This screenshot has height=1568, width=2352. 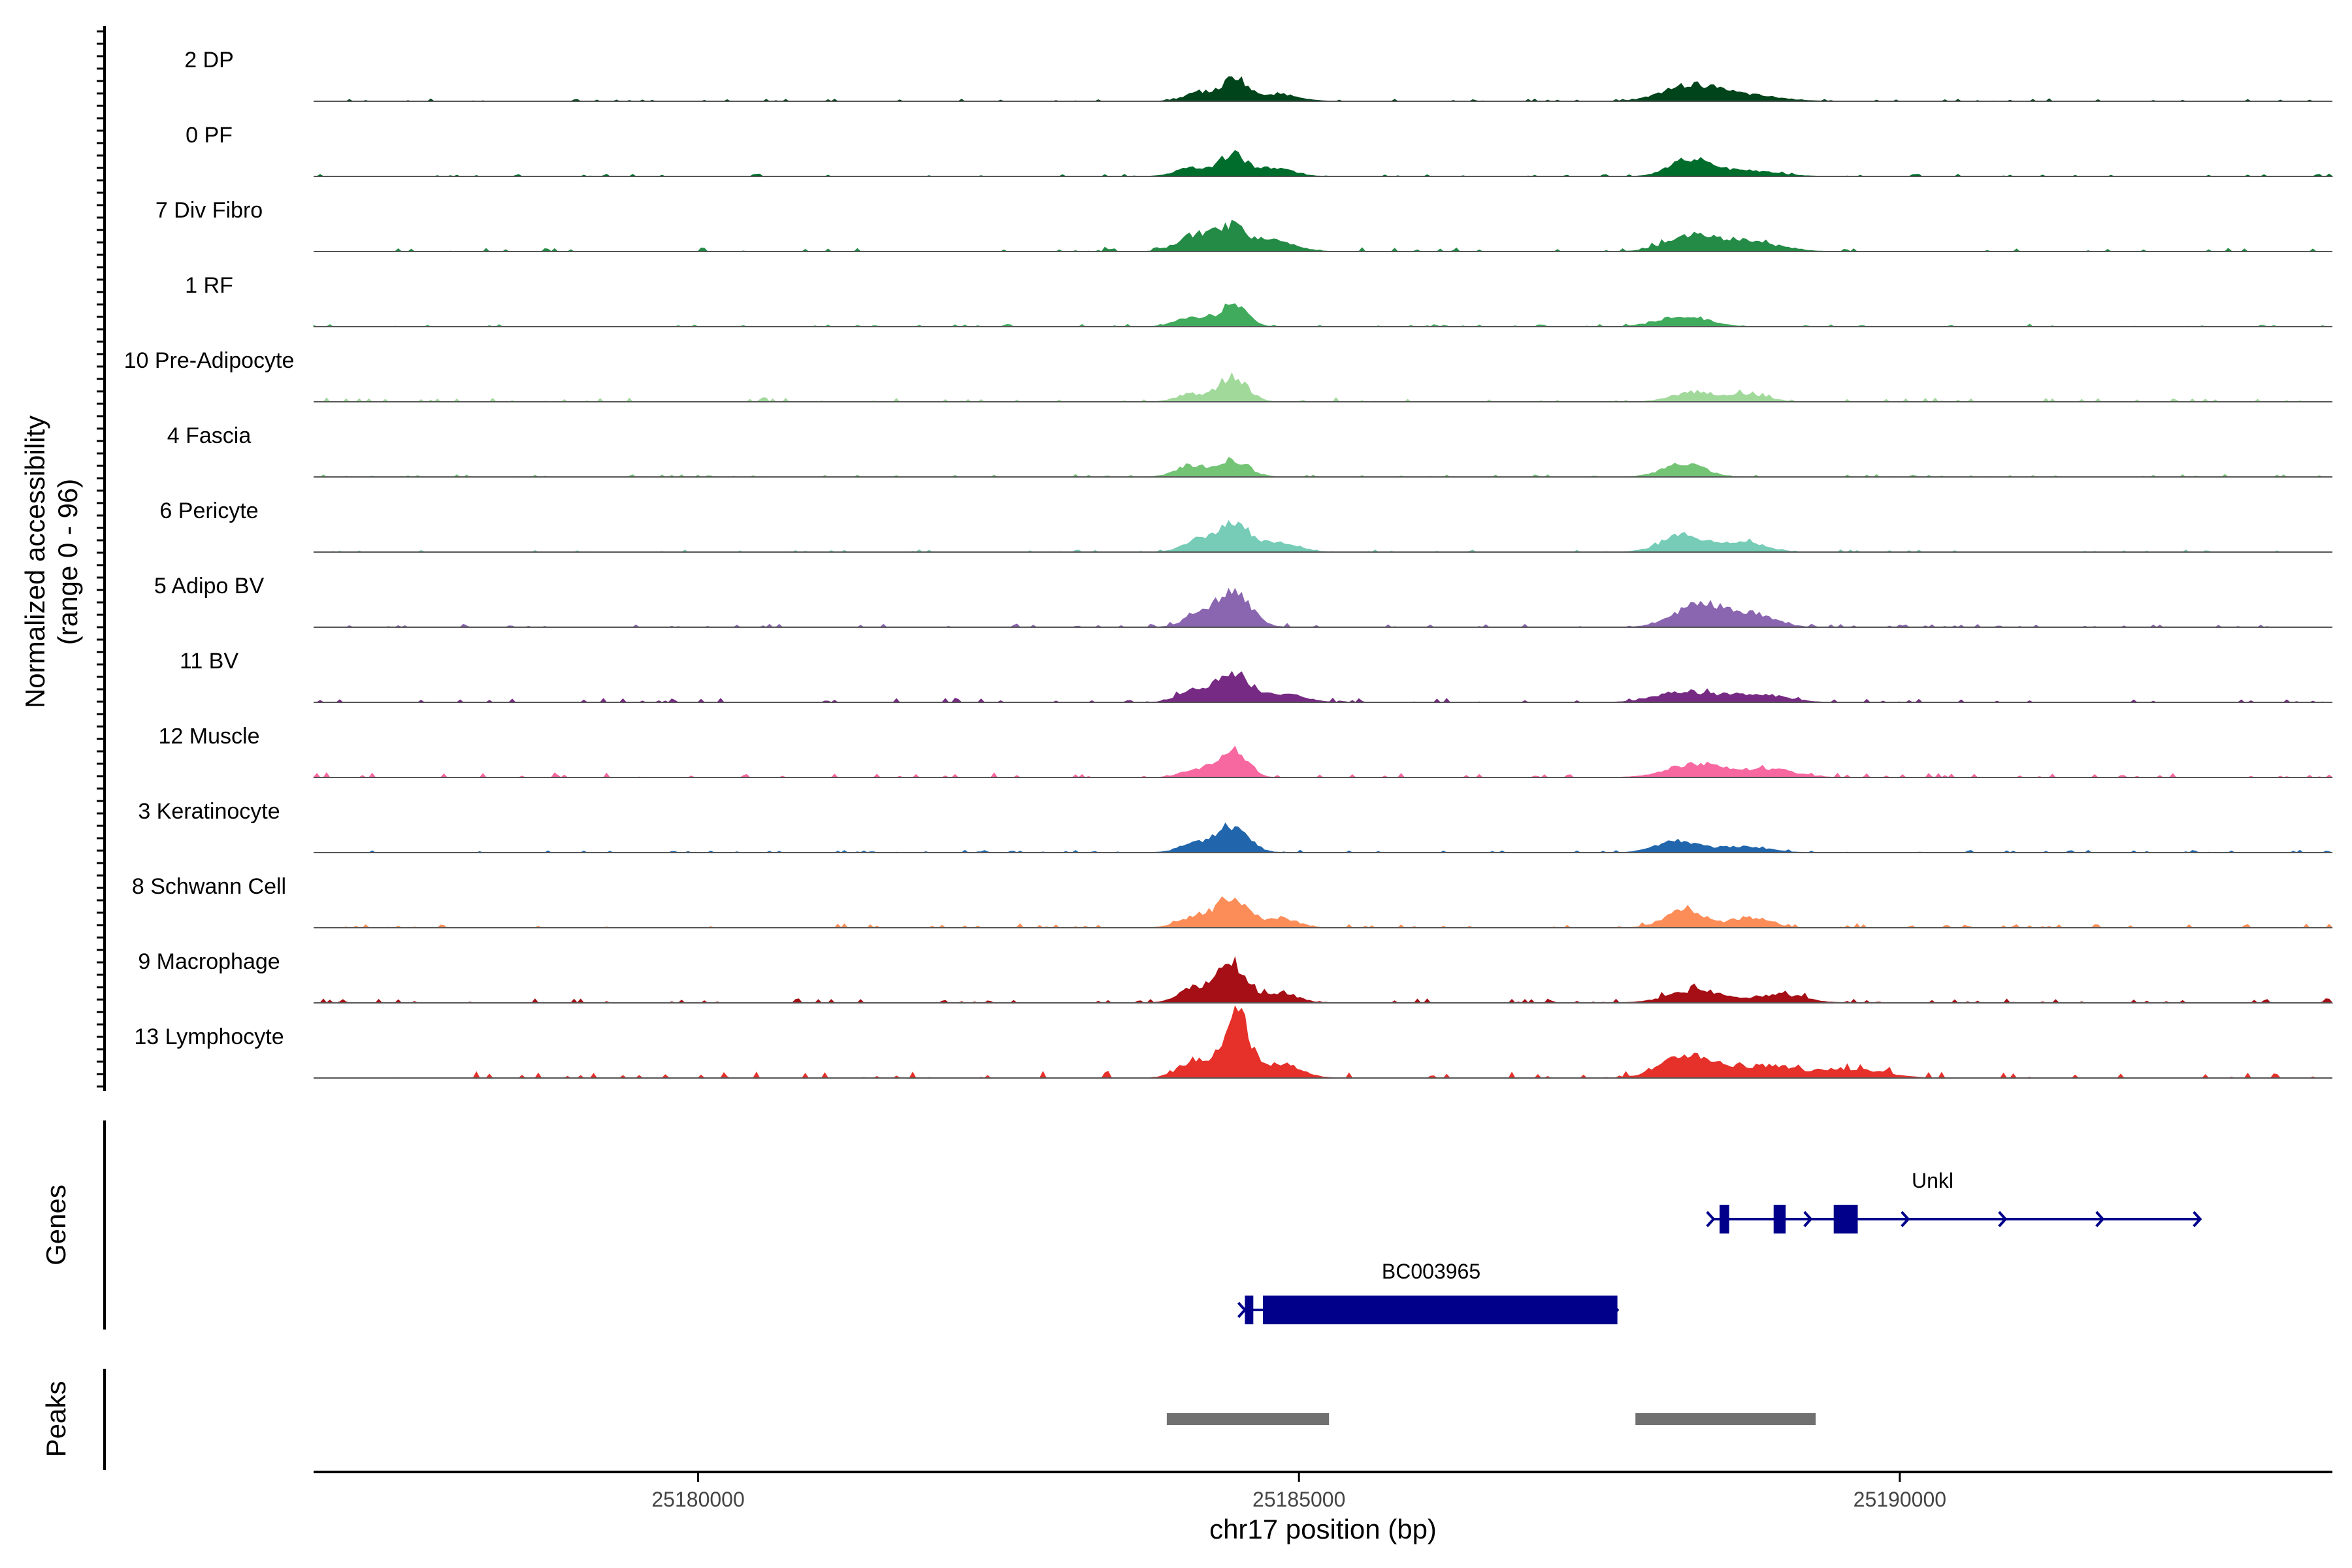 I want to click on track-0-pf: 0 PF, so click(x=1260, y=150).